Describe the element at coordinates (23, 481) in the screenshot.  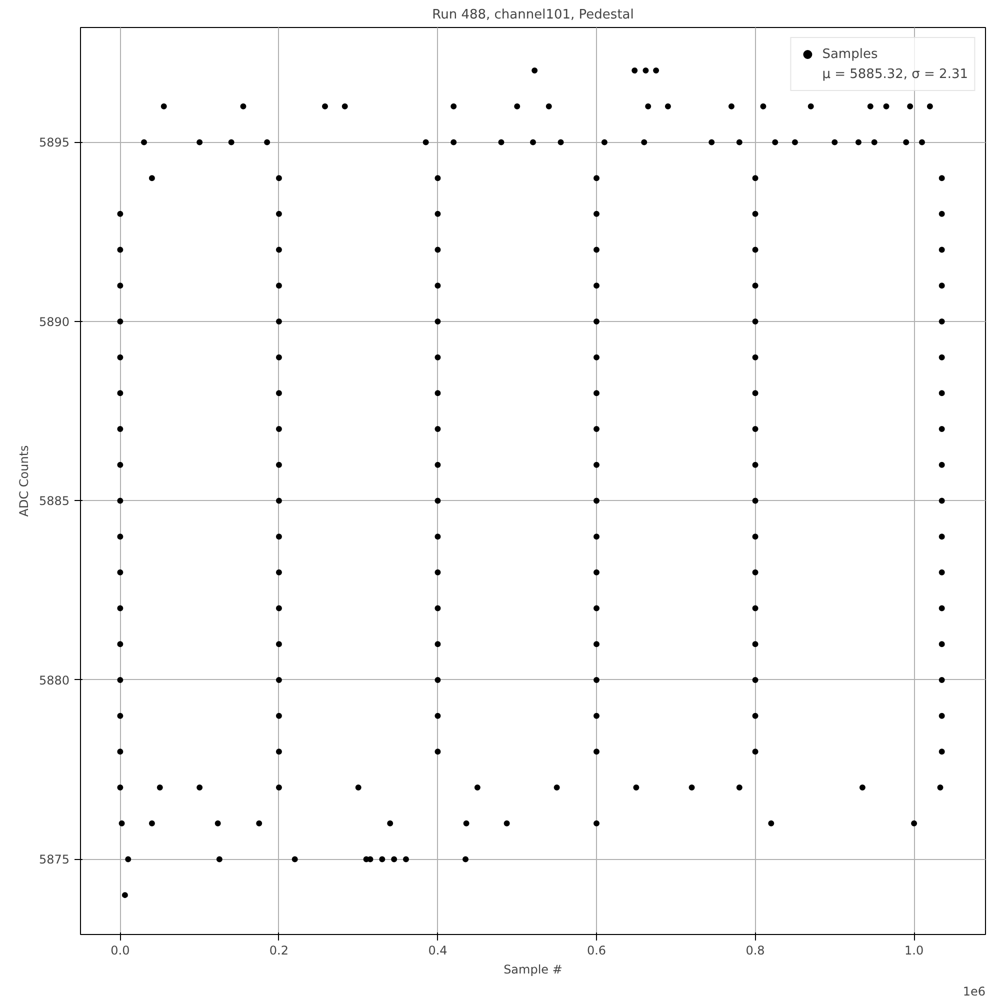
I see `y-axis-title: ADC Counts` at that location.